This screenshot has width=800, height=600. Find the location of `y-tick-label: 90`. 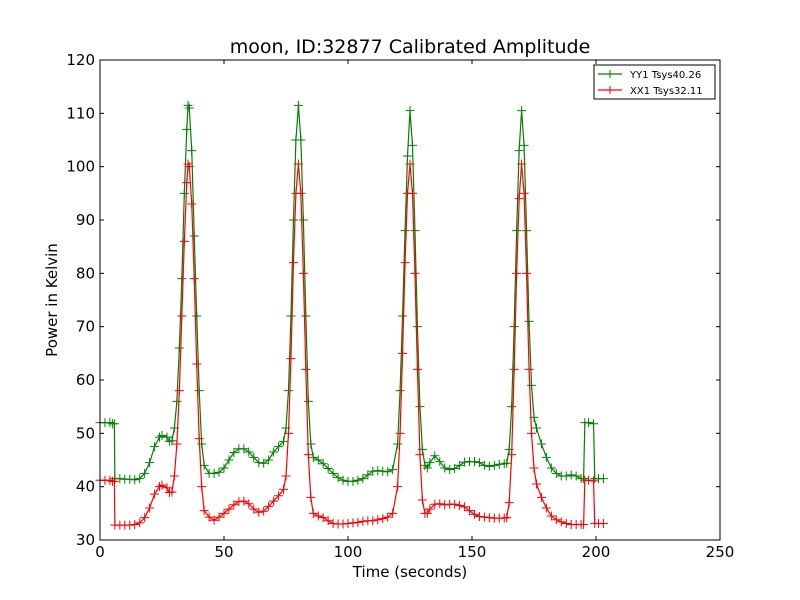

y-tick-label: 90 is located at coordinates (85, 220).